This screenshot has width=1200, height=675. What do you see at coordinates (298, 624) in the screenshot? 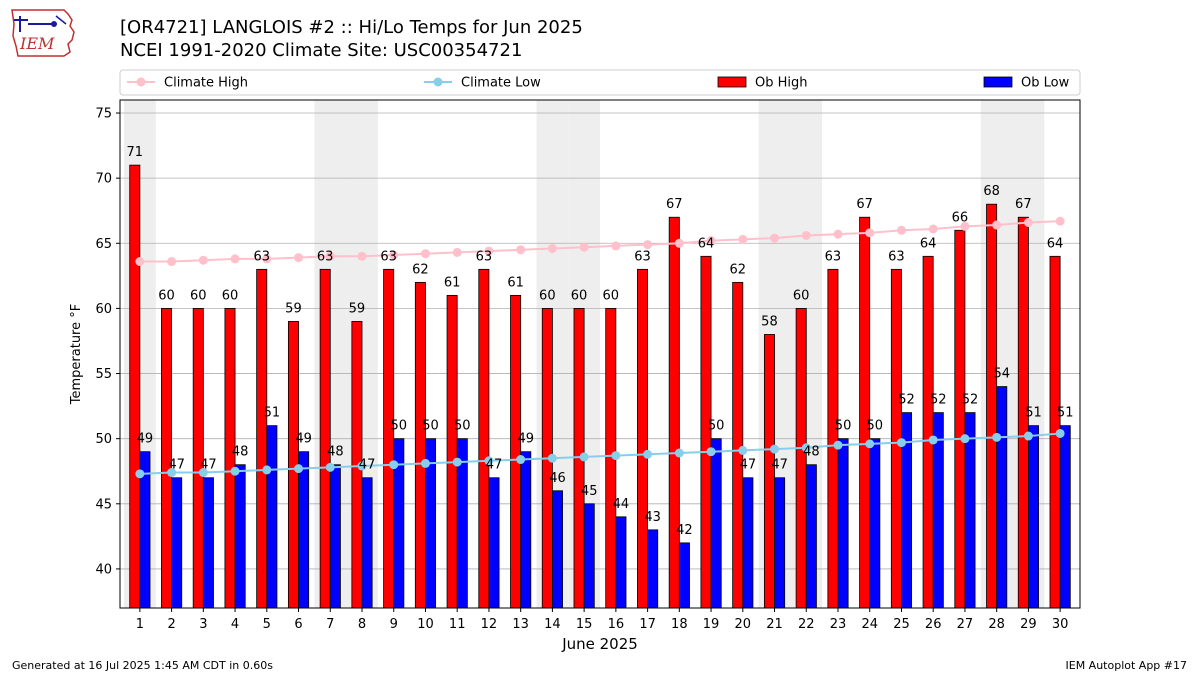
I see `x-tick-label: 6` at bounding box center [298, 624].